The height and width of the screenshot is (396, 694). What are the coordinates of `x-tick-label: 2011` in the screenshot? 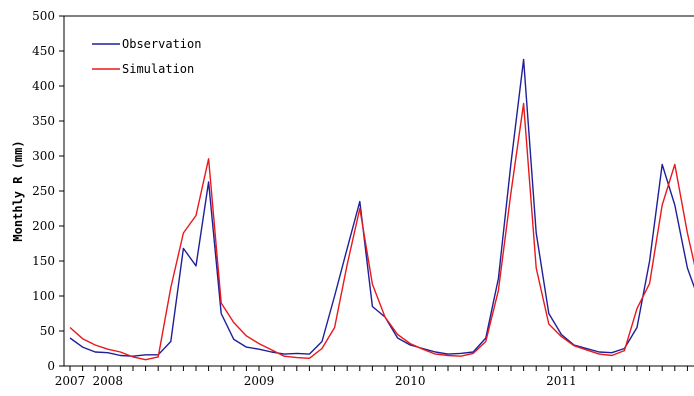 It's located at (561, 381).